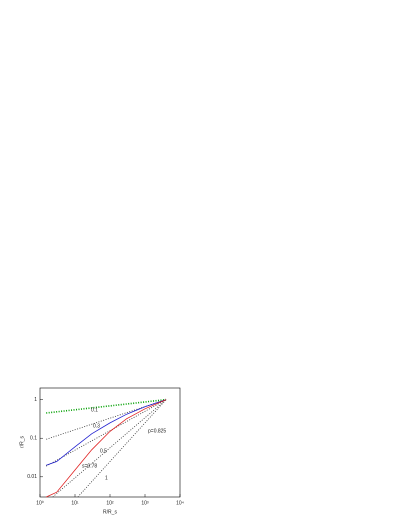 The image size is (409, 529). What do you see at coordinates (110, 512) in the screenshot?
I see `x-axis-label: R/R_s` at bounding box center [110, 512].